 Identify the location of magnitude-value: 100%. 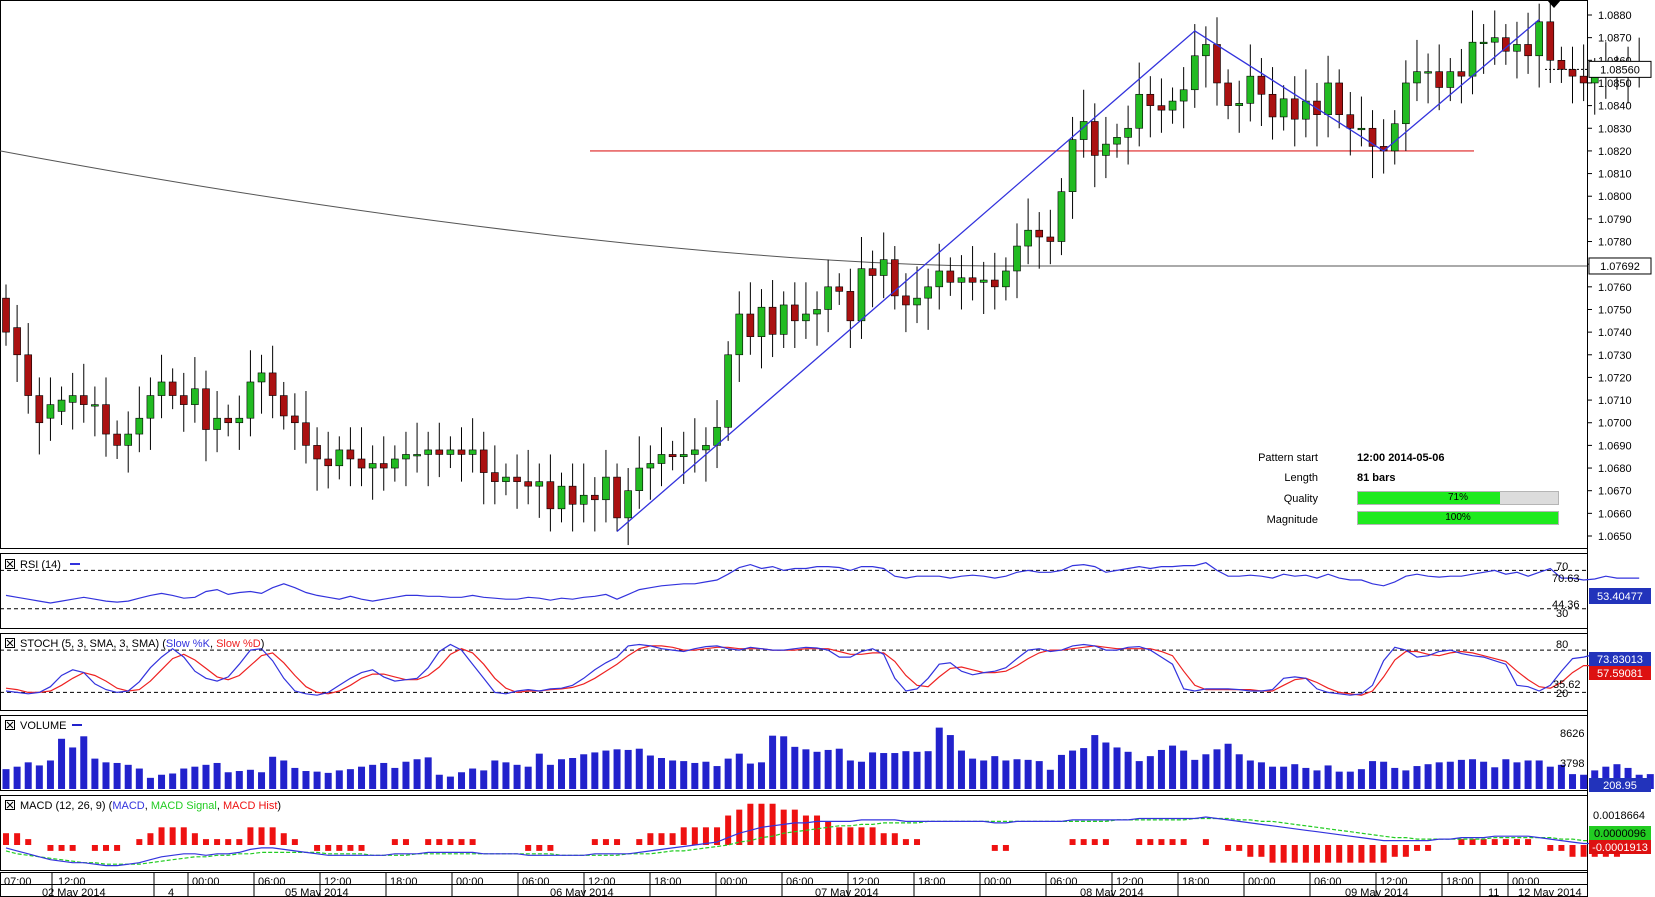
(1458, 517).